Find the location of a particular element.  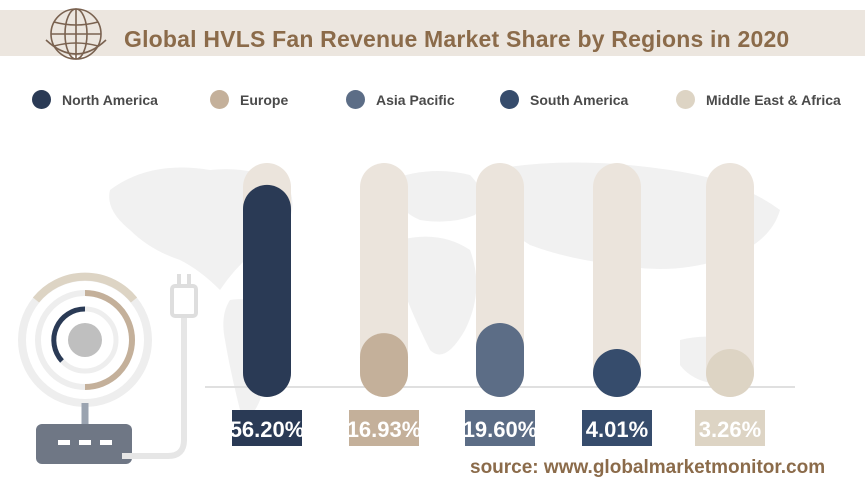

value-label-box-north-america is located at coordinates (267, 428).